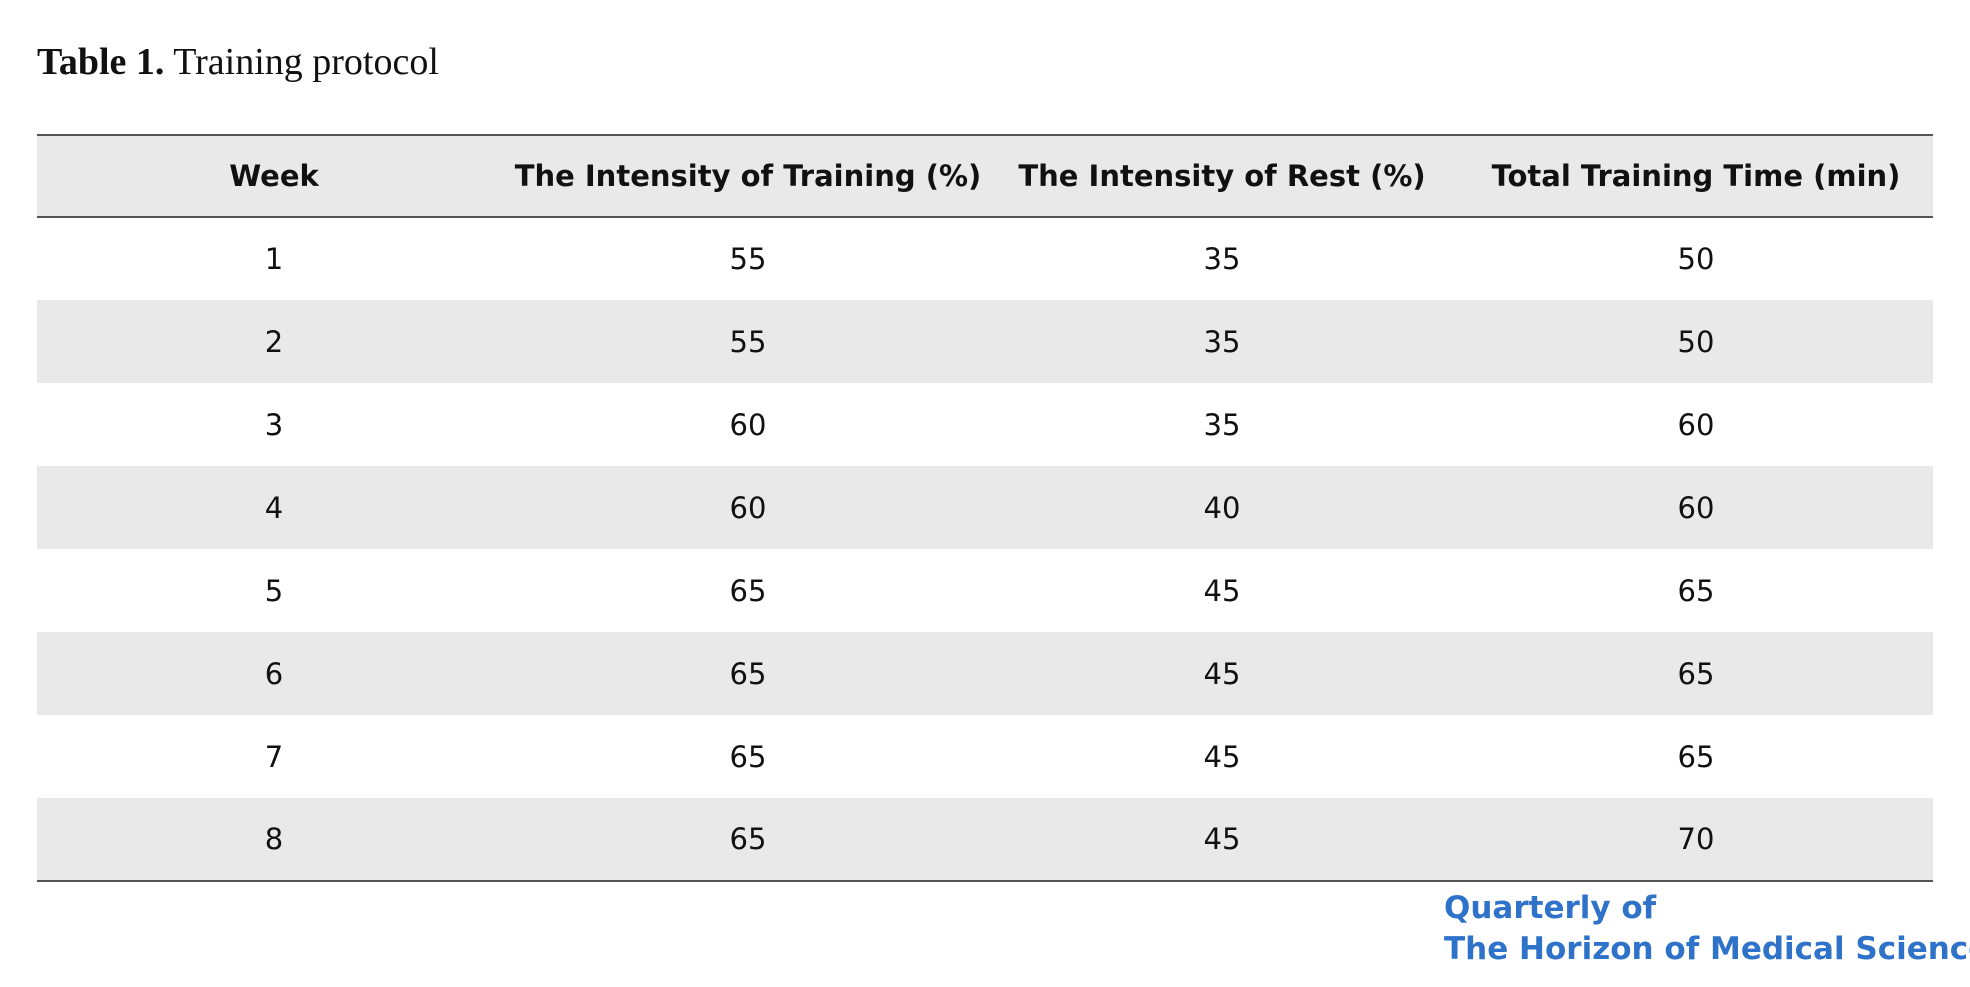  What do you see at coordinates (274, 756) in the screenshot?
I see `cell-week: 7` at bounding box center [274, 756].